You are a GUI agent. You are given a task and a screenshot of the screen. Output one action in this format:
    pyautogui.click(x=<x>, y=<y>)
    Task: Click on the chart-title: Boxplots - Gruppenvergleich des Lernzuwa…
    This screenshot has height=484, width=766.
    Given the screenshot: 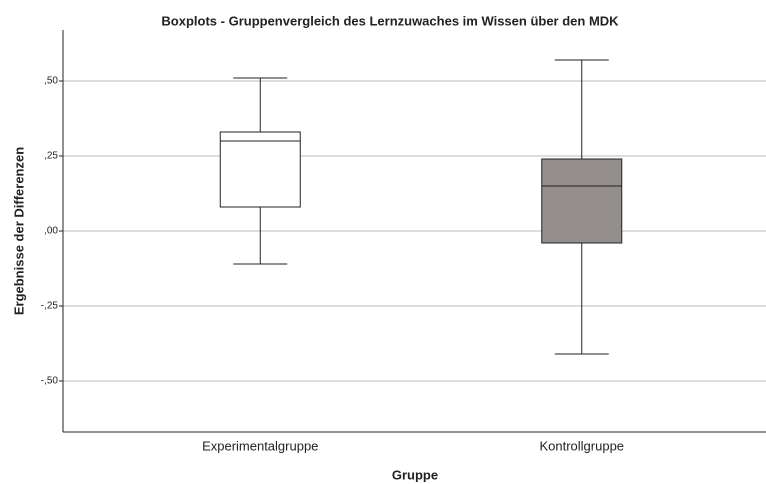 What is the action you would take?
    pyautogui.click(x=390, y=20)
    